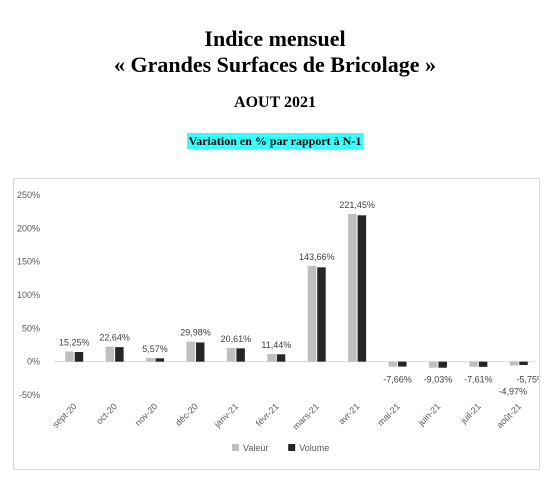 The width and height of the screenshot is (550, 480). Describe the element at coordinates (314, 448) in the screenshot. I see `legend-label-volume: Volume` at that location.